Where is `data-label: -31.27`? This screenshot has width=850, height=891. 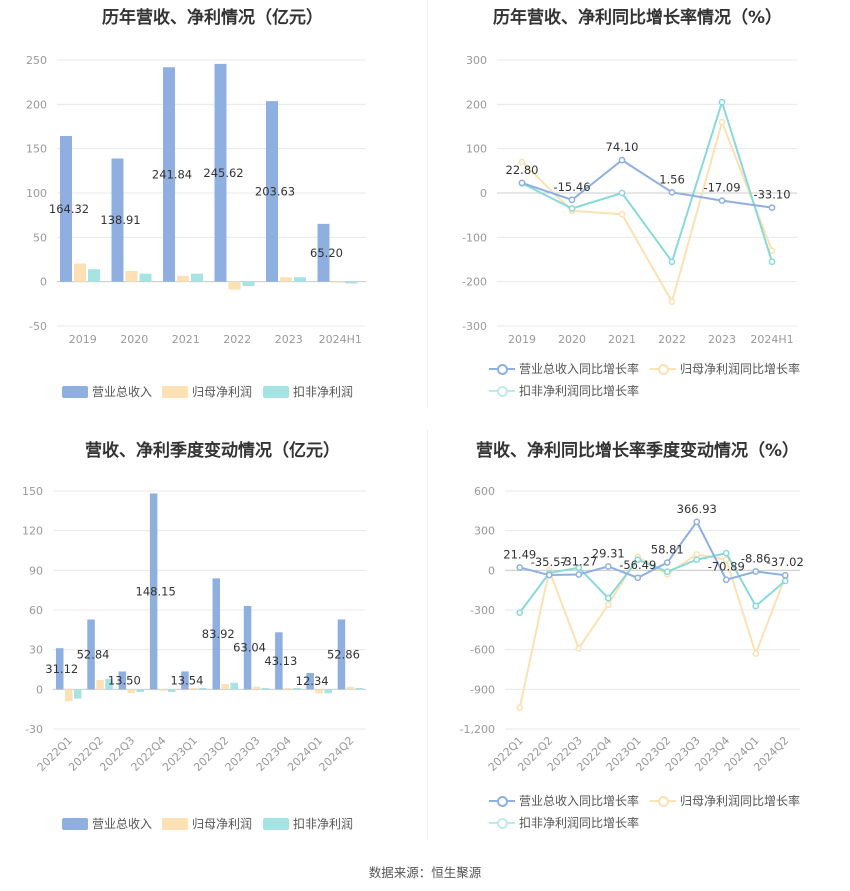 data-label: -31.27 is located at coordinates (578, 561).